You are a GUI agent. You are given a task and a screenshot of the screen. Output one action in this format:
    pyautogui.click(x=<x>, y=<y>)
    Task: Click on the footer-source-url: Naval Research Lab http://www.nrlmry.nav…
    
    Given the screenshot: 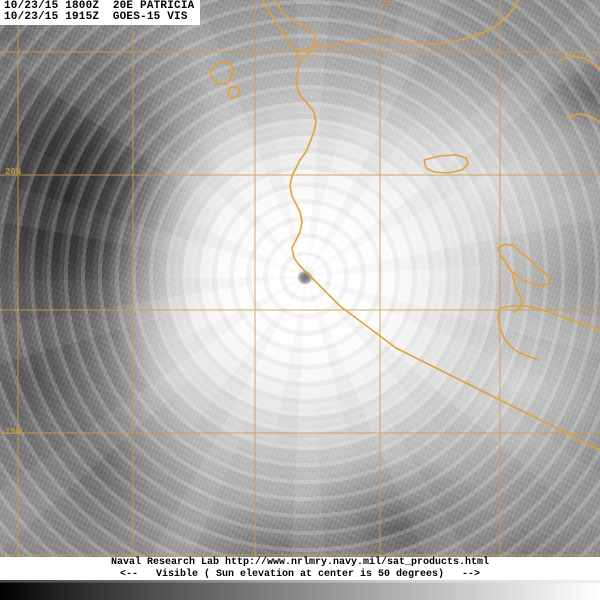 What is the action you would take?
    pyautogui.click(x=300, y=562)
    